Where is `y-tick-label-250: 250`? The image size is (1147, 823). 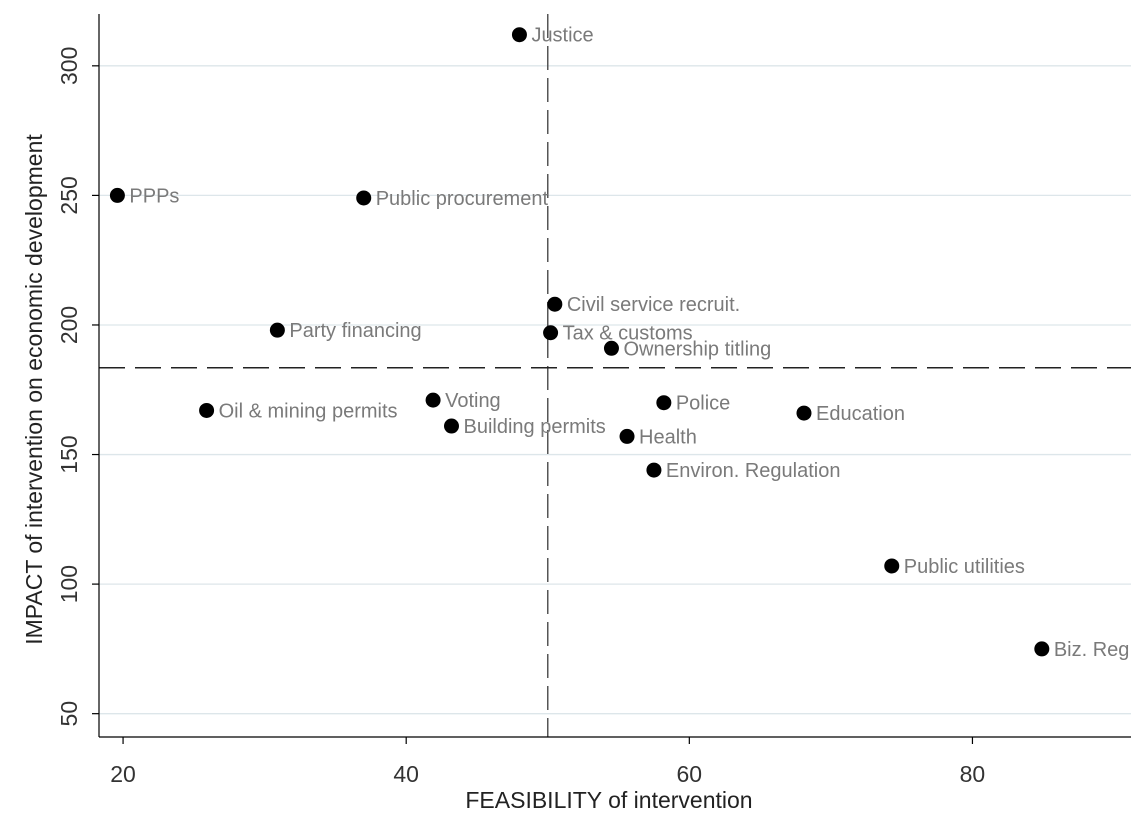
y-tick-label-250: 250 is located at coordinates (69, 195).